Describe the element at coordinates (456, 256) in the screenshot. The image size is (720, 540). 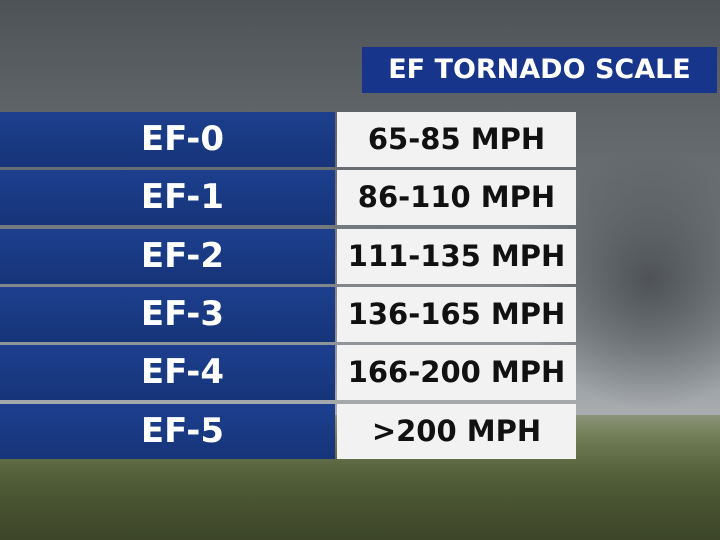
I see `wind-speed: 111-135 MPH` at that location.